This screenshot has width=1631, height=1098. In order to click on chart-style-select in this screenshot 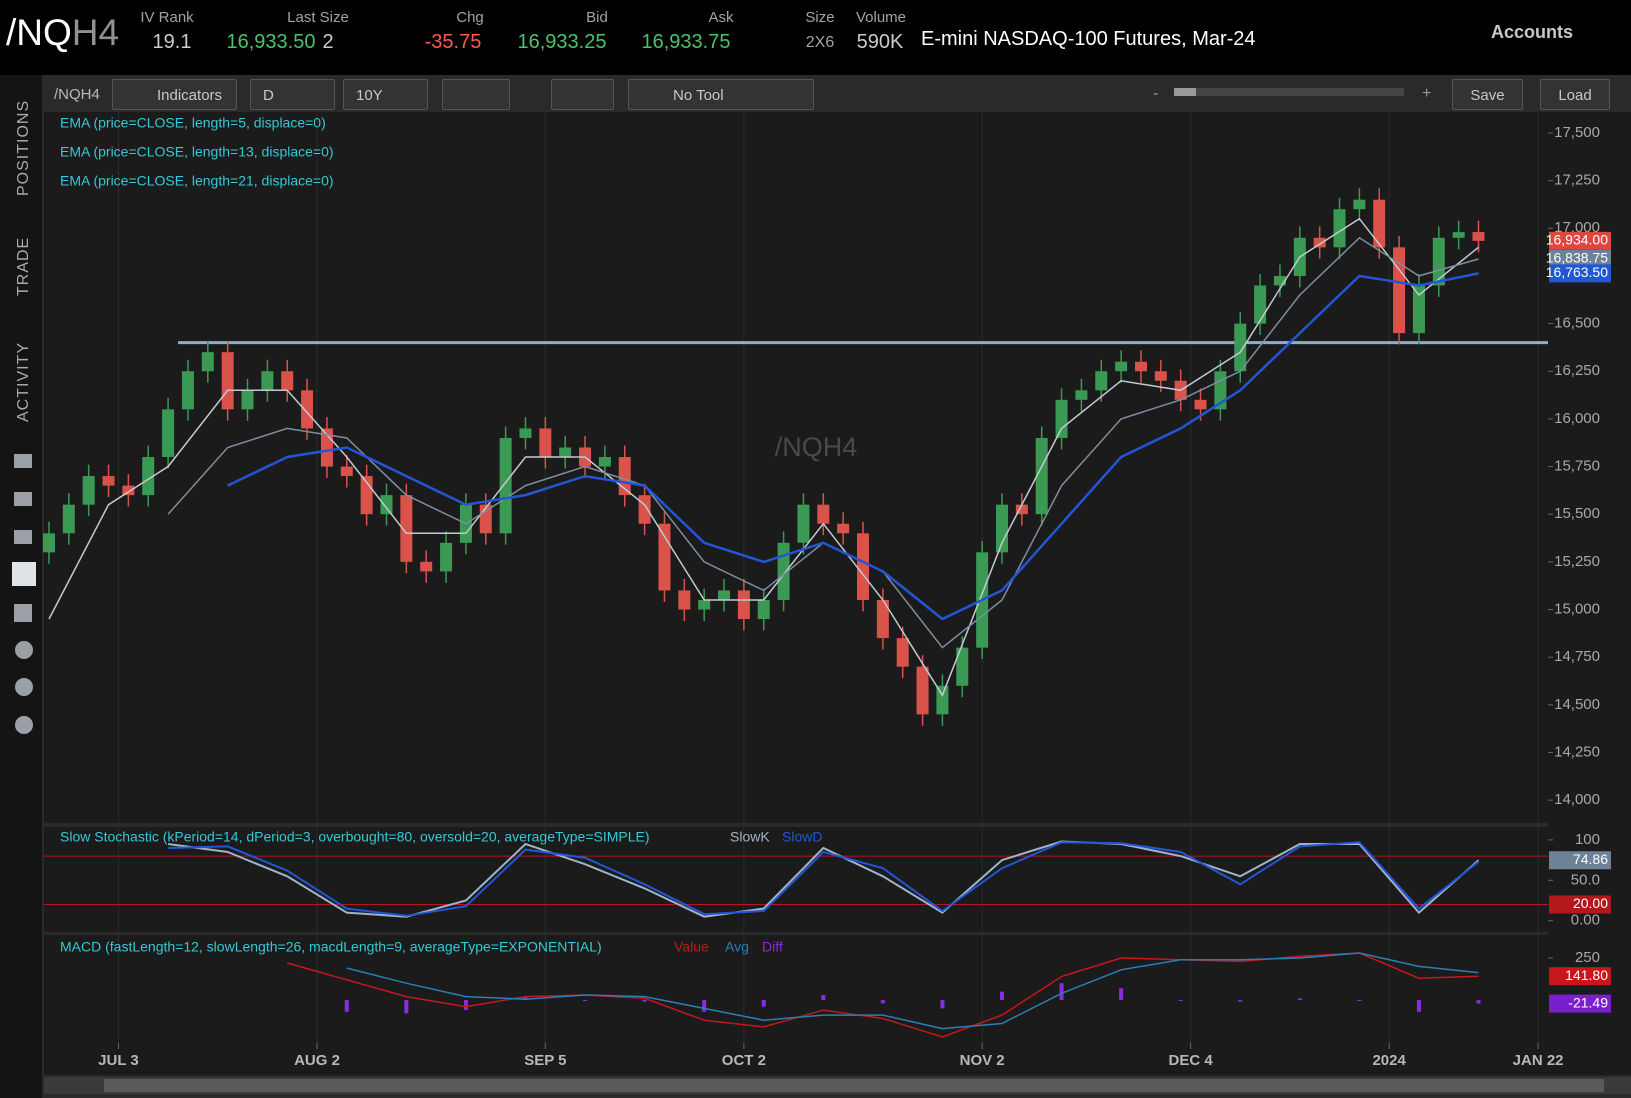, I will do `click(476, 94)`.